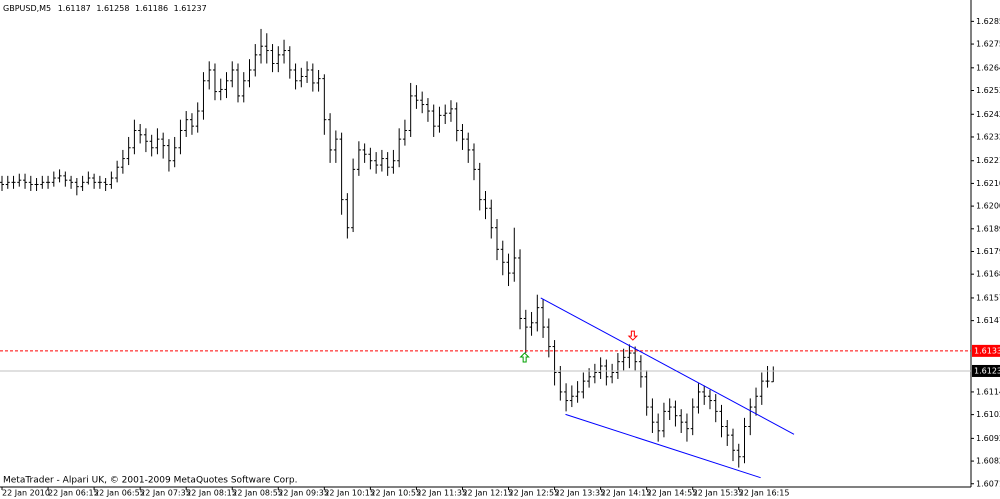 This screenshot has height=499, width=1000. What do you see at coordinates (988, 228) in the screenshot?
I see `y-tick-label: 1.61895` at bounding box center [988, 228].